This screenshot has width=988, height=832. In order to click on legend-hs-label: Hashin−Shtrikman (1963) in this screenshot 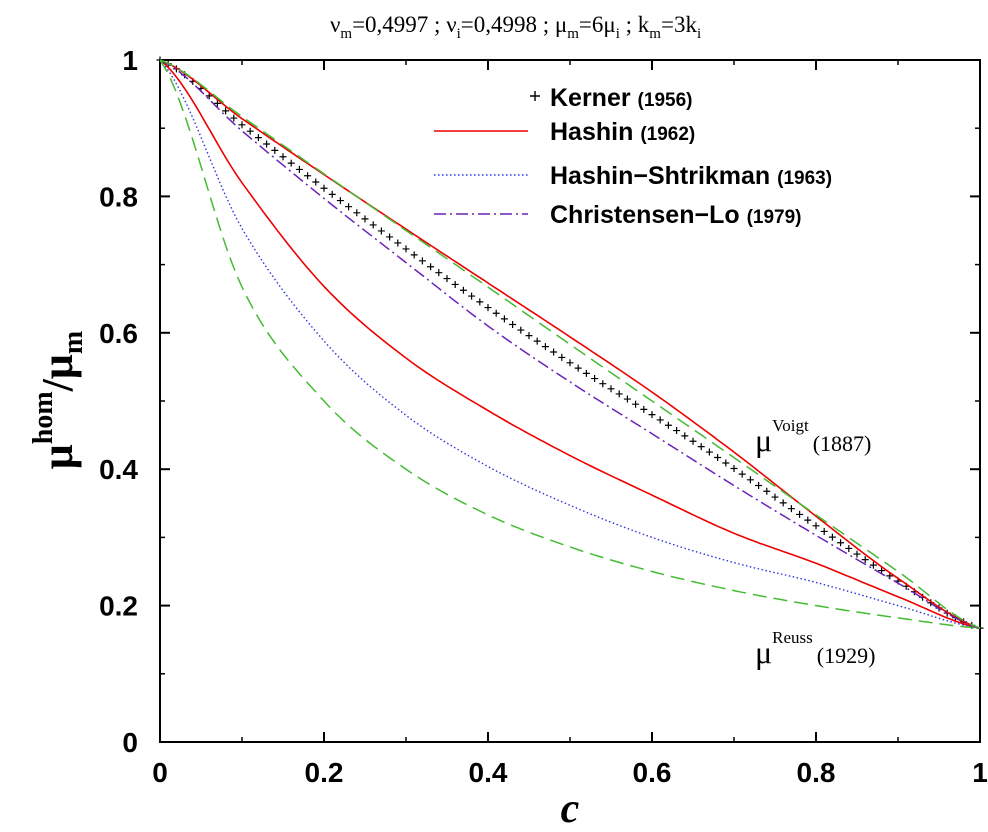, I will do `click(691, 176)`.